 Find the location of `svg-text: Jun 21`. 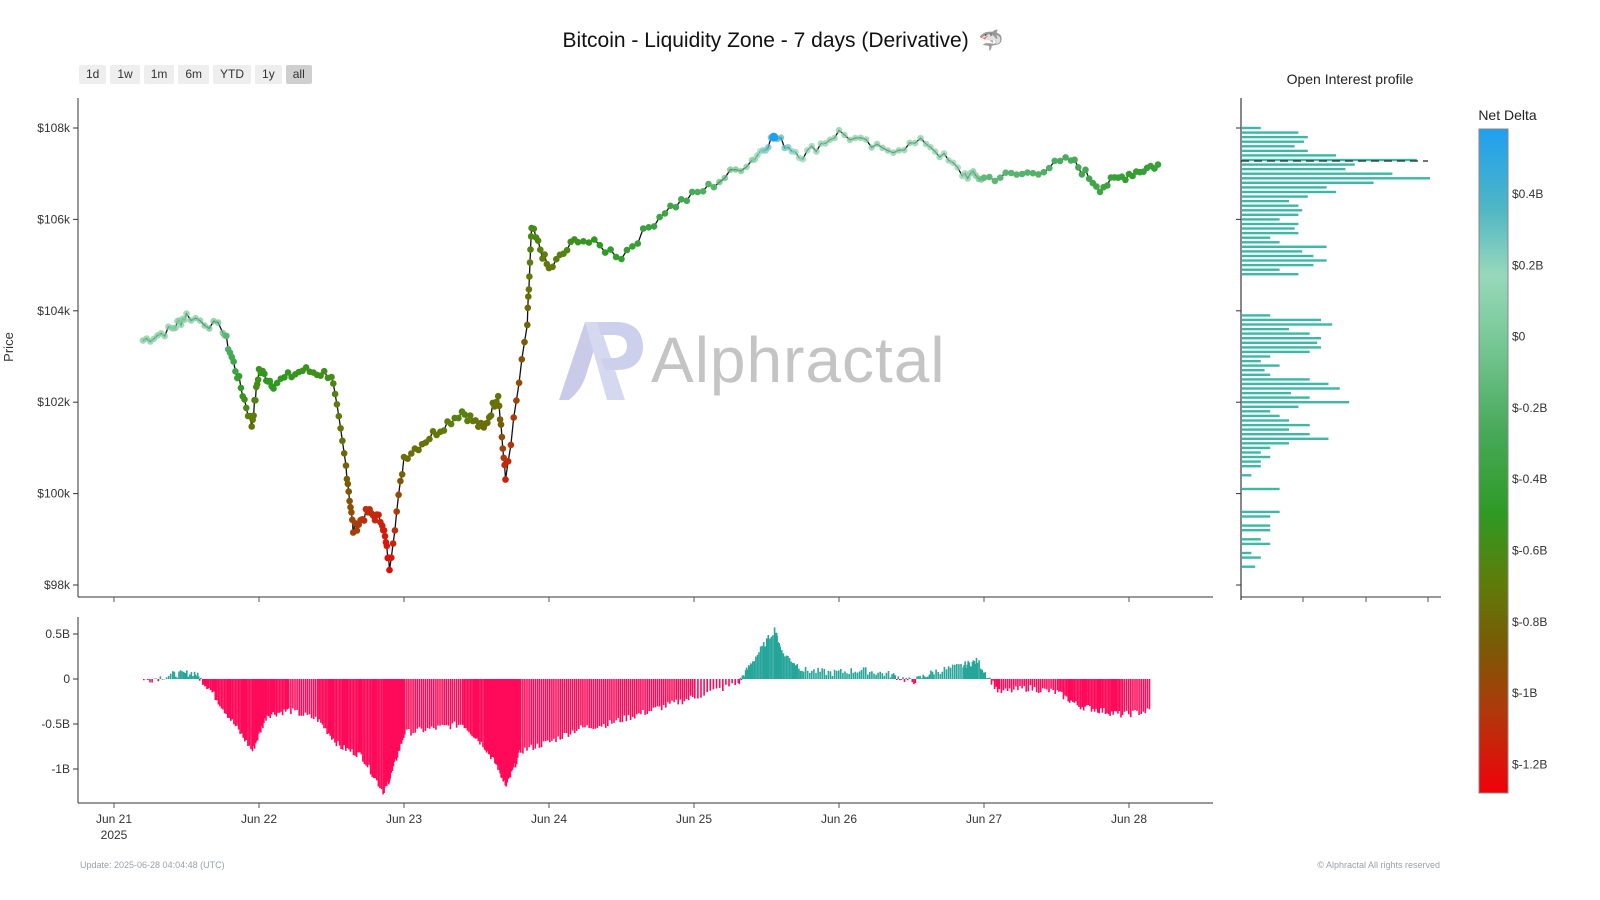

svg-text: Jun 21 is located at coordinates (114, 819).